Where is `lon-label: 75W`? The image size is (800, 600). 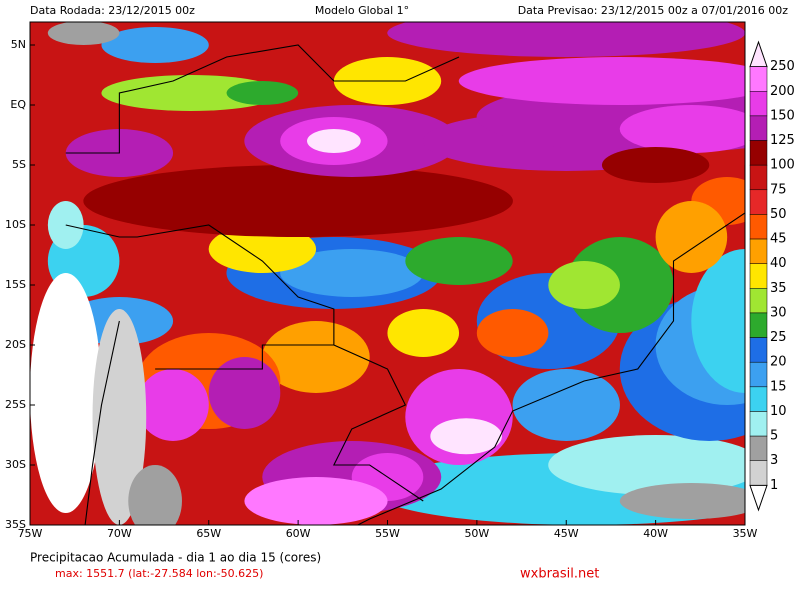
lon-label: 75W is located at coordinates (30, 533).